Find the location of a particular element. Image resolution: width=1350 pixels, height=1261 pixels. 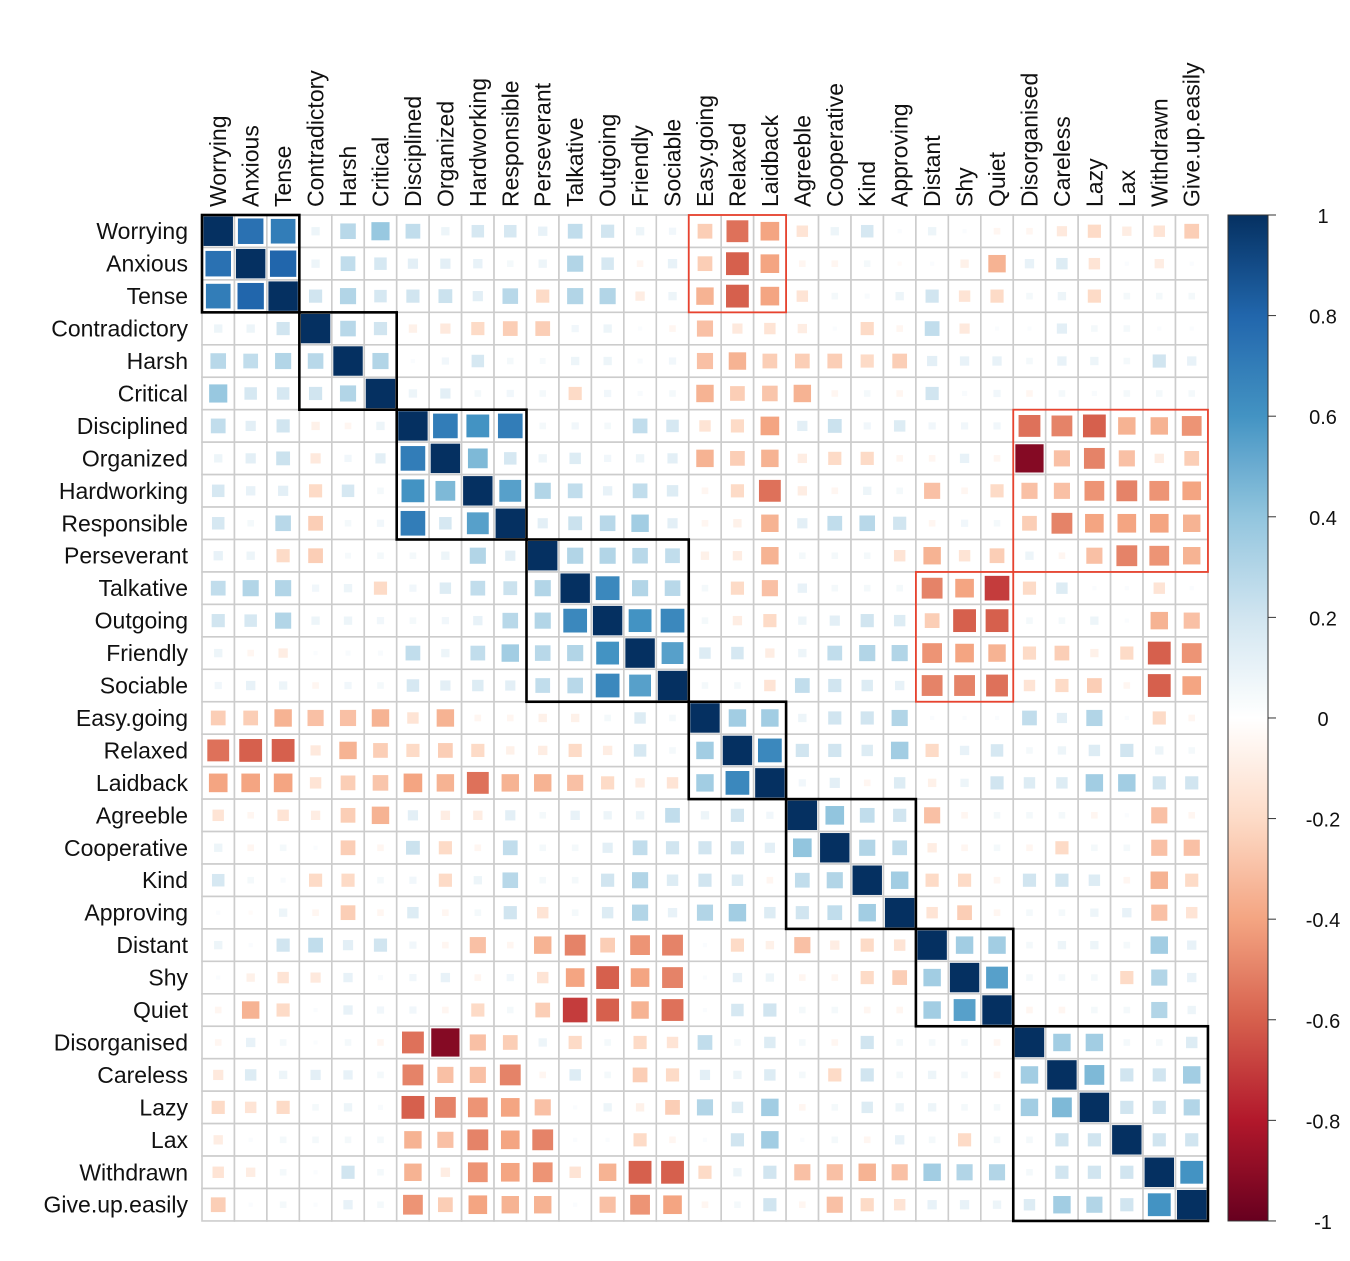

row-label: Lazy is located at coordinates (163, 1107).